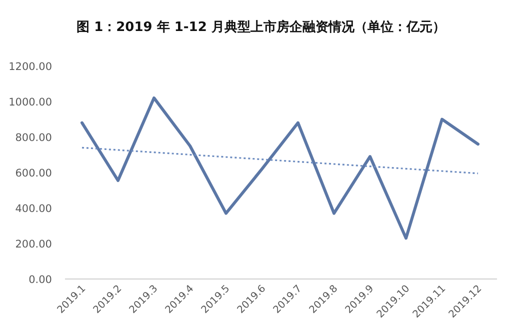 The width and height of the screenshot is (522, 336). Describe the element at coordinates (33, 138) in the screenshot. I see `y-tick-label: 800.00` at that location.